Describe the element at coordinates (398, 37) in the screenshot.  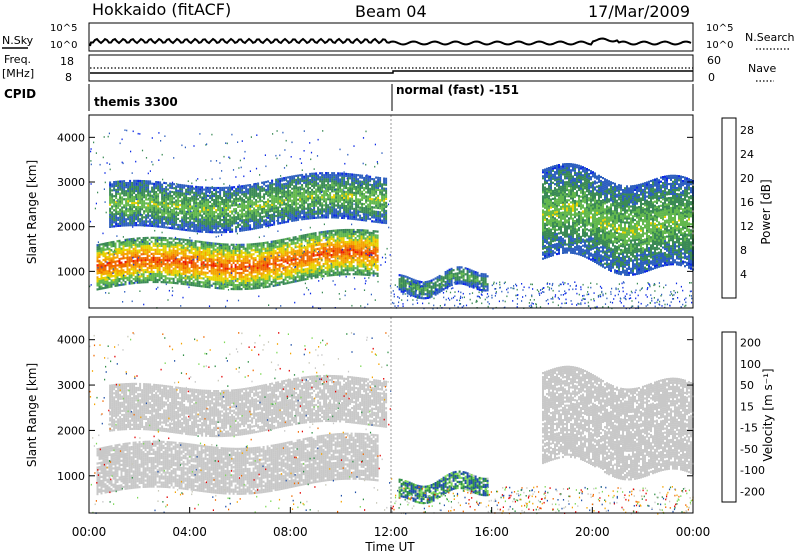
I see `noise-strip: N.Sky 10^5 10^0 10^5 10^0 N.Search` at that location.